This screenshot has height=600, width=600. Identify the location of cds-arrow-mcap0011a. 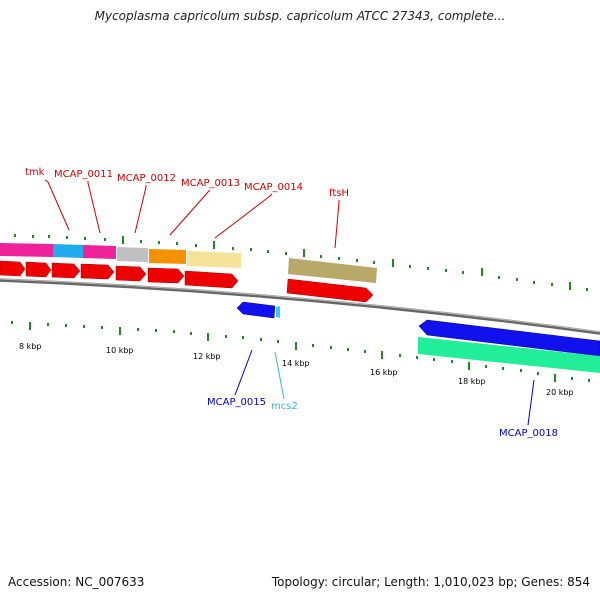
(38, 269).